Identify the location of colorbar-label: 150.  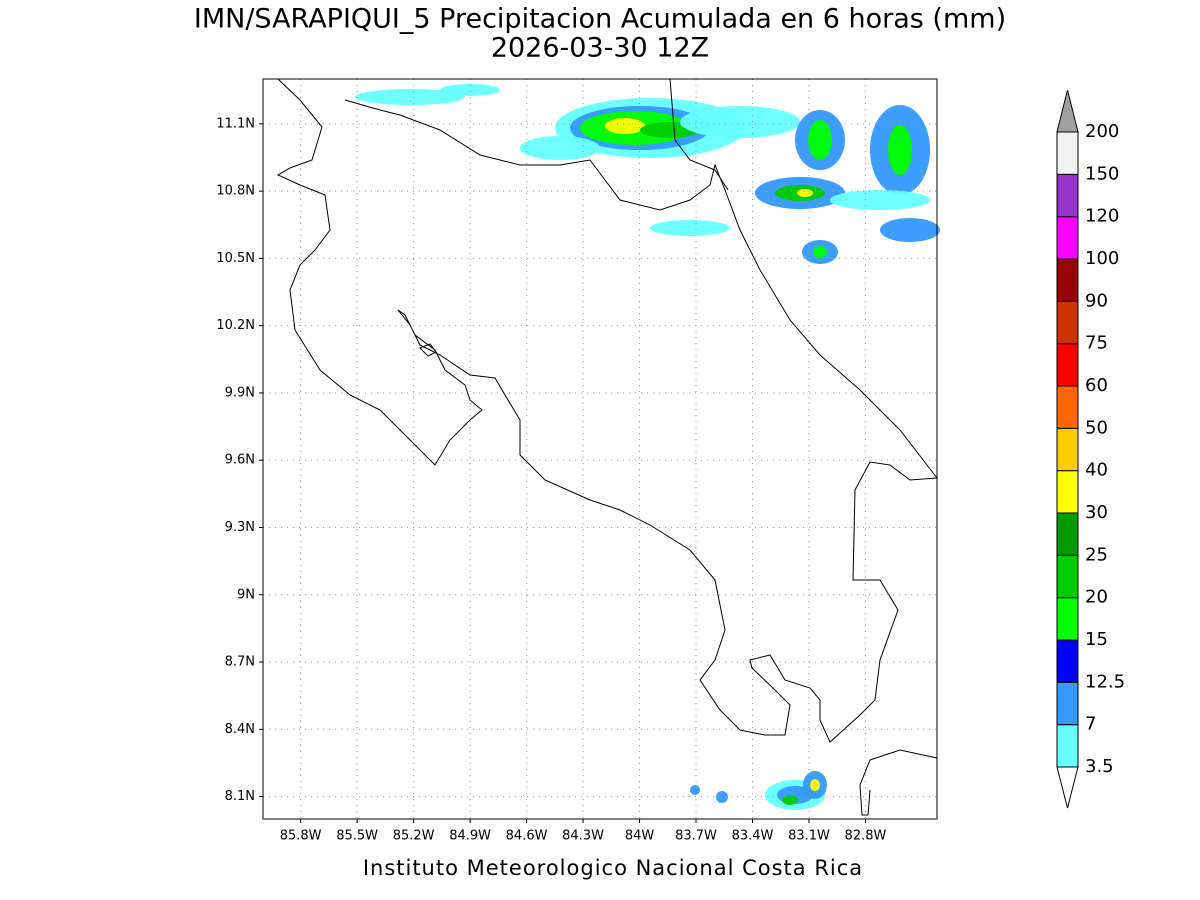
(1102, 173).